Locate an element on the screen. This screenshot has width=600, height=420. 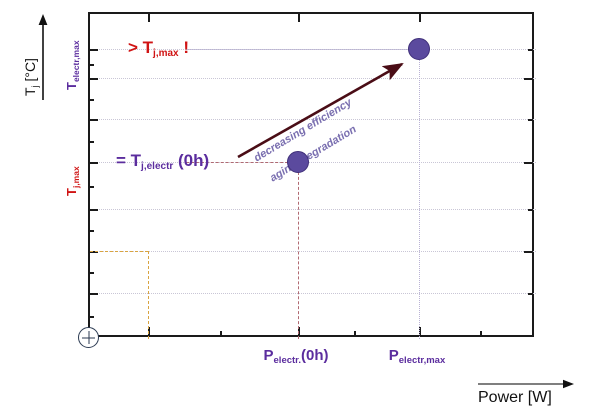
level-line-t-j-max is located at coordinates (242, 162).